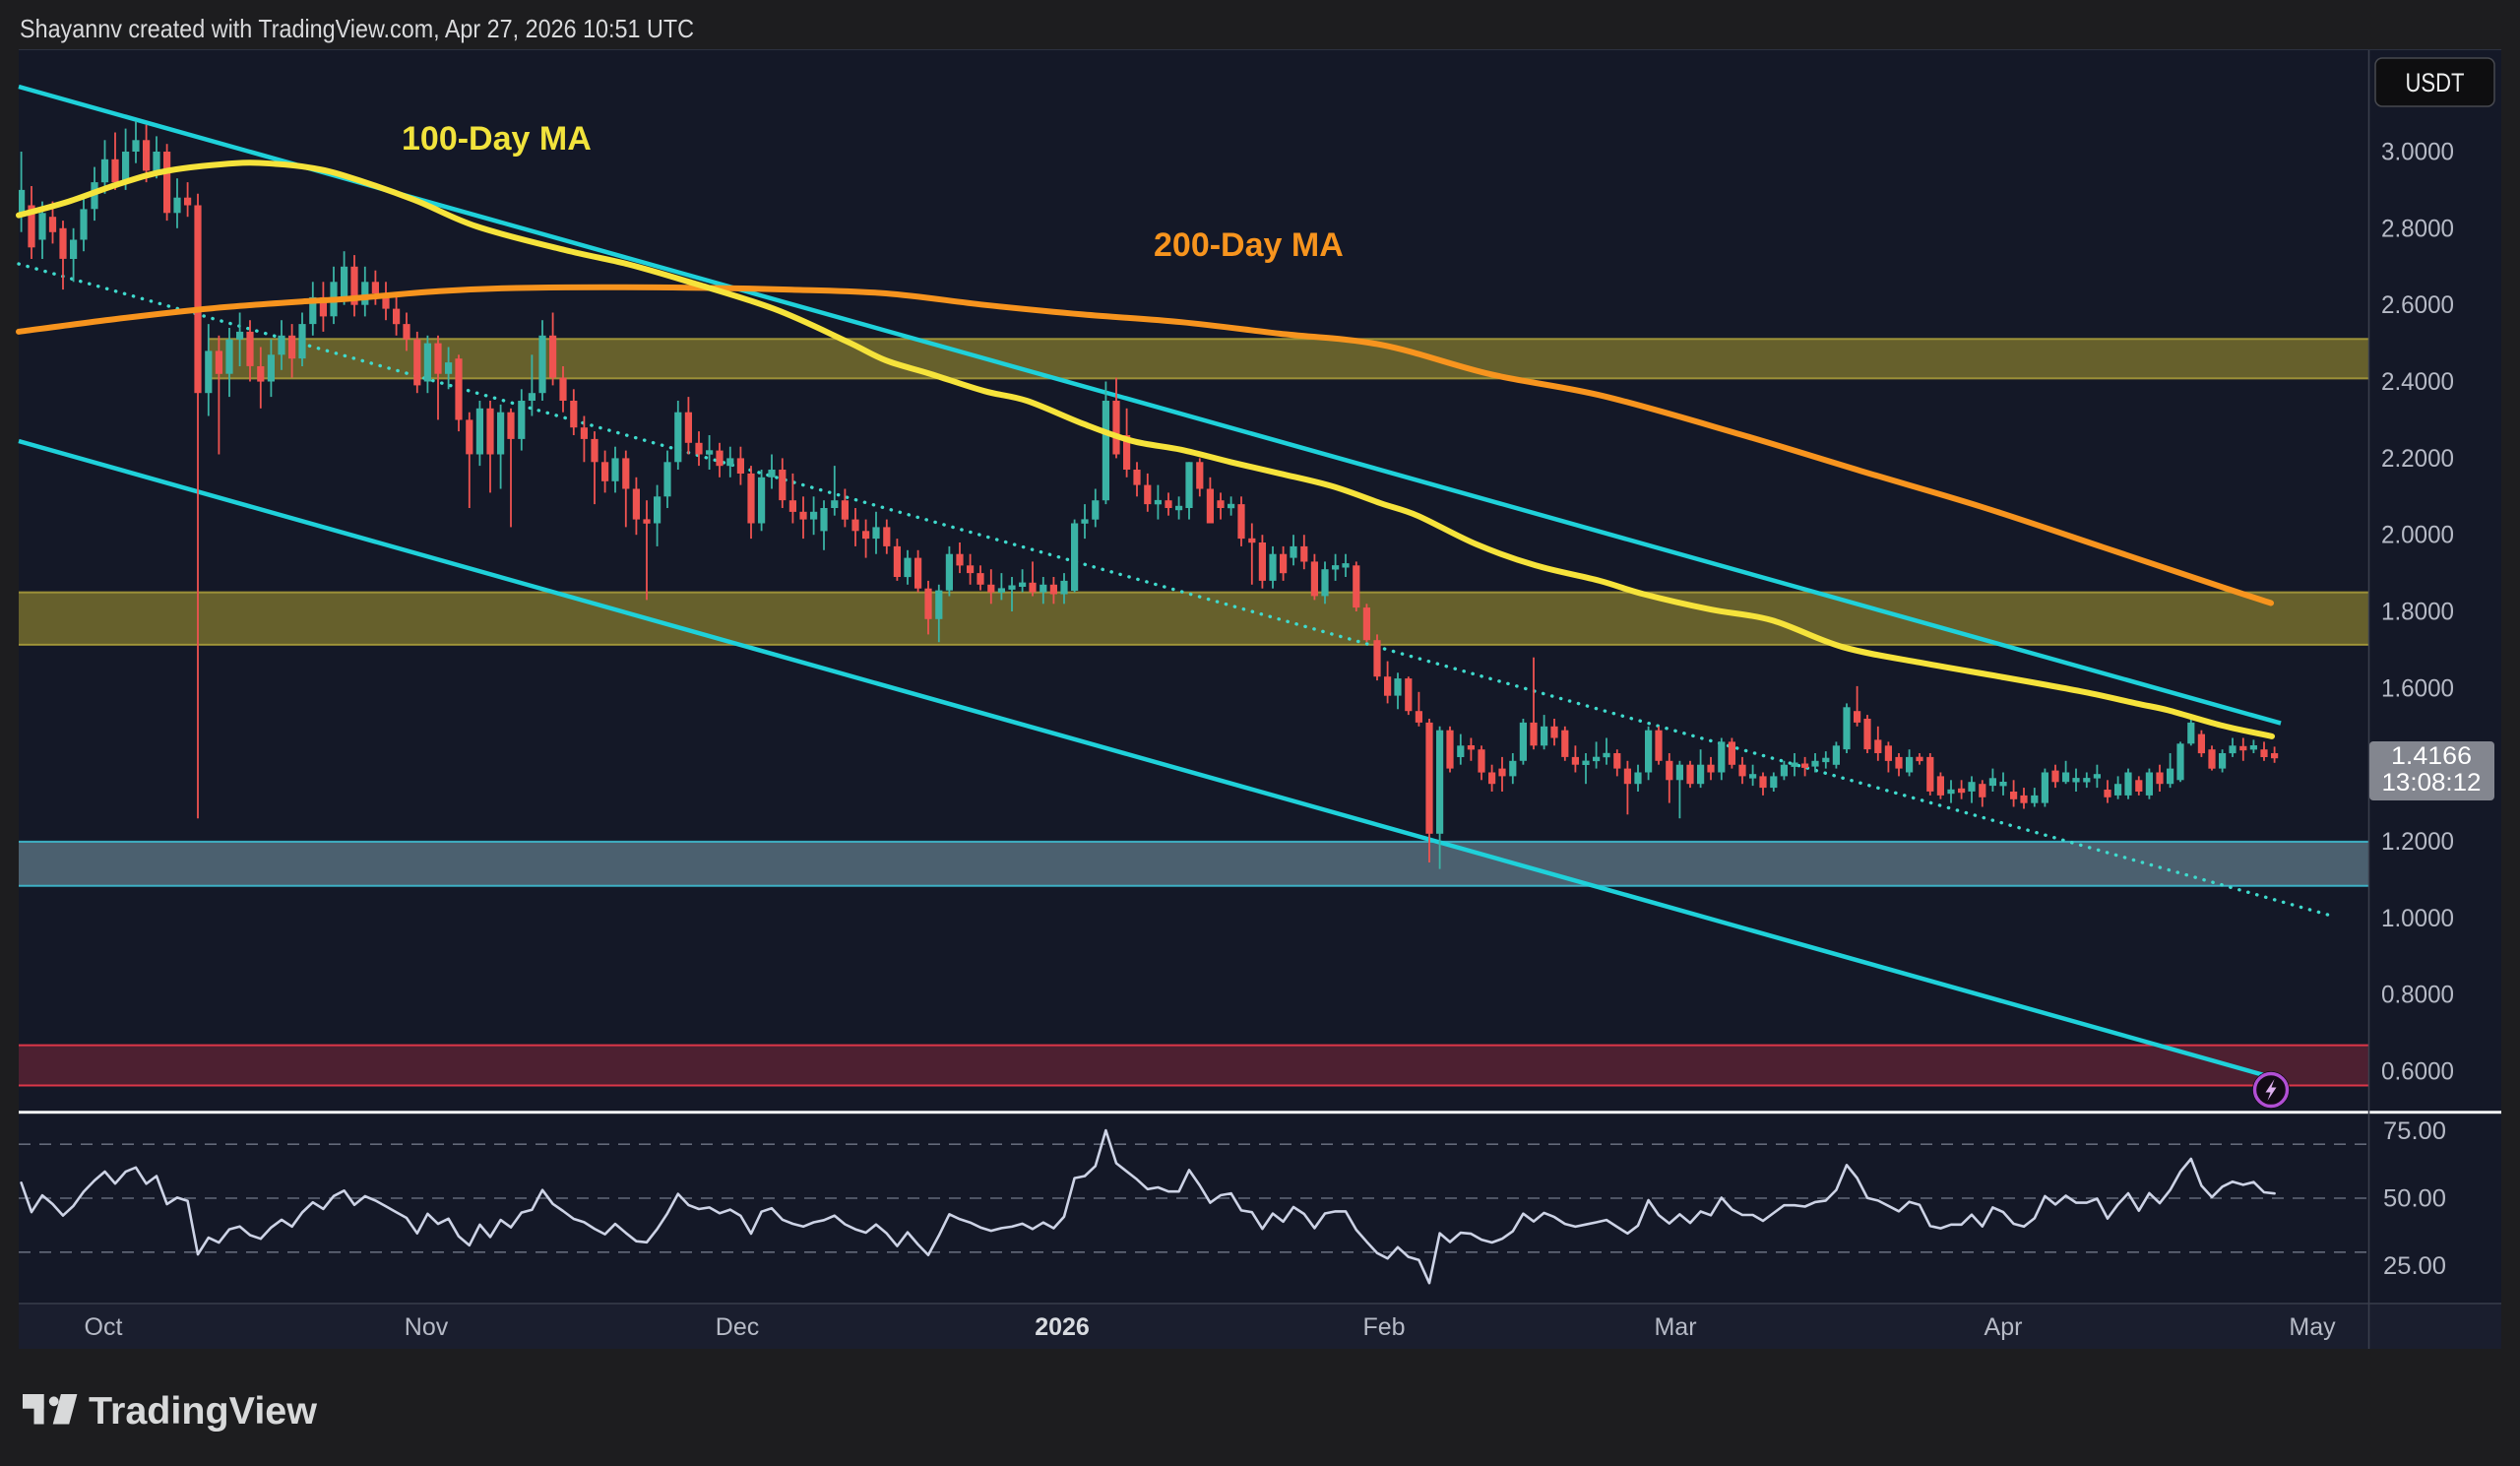 This screenshot has width=2520, height=1466. I want to click on svg-text: USDT, so click(2435, 83).